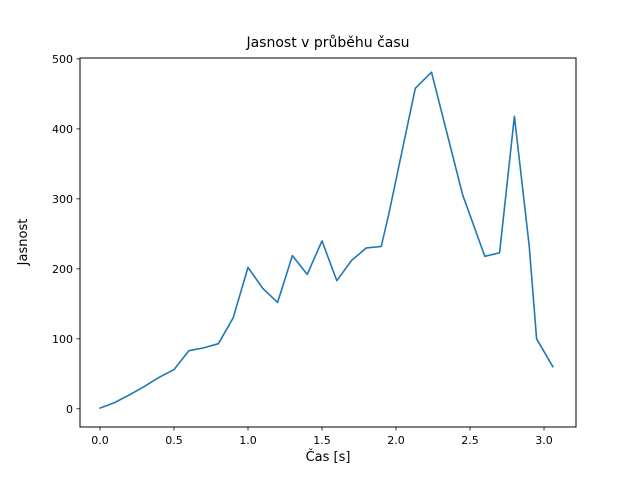 This screenshot has height=480, width=640. I want to click on y-tick-label: 200, so click(62, 269).